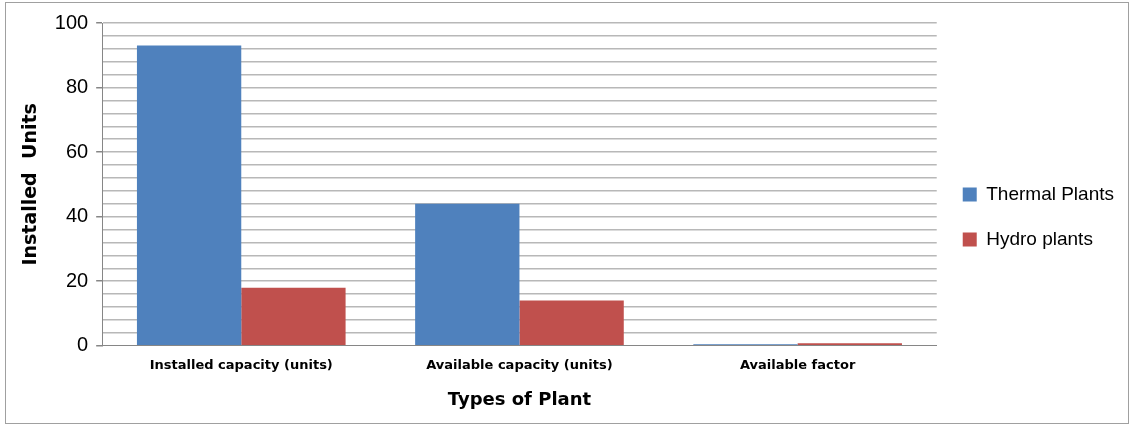 The height and width of the screenshot is (428, 1131). I want to click on legend-label: Hydro plants, so click(1039, 238).